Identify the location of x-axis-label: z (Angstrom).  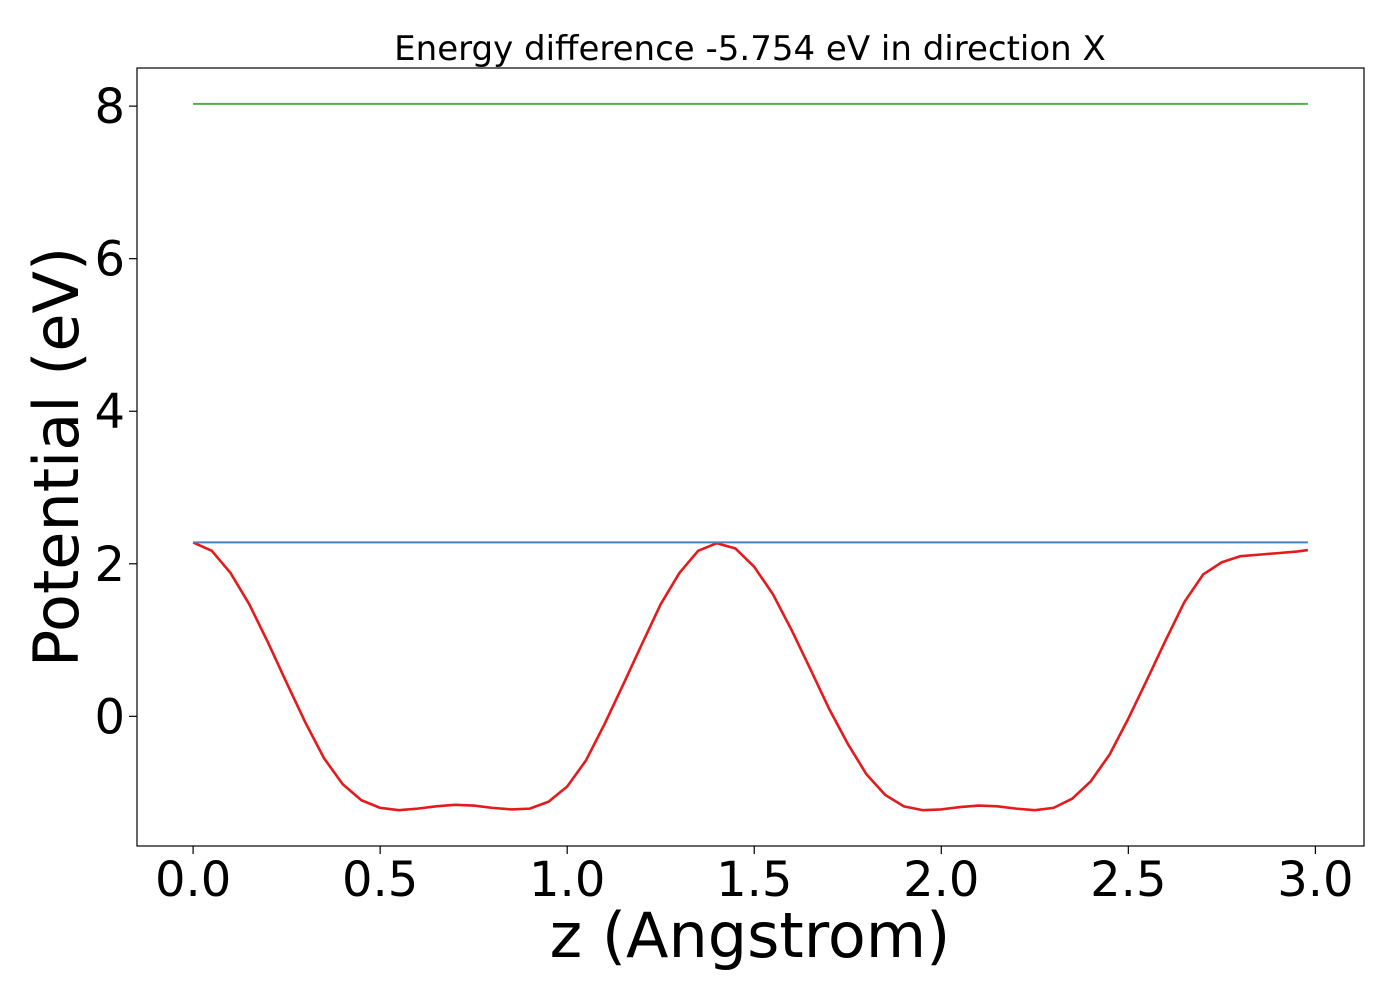
(750, 935).